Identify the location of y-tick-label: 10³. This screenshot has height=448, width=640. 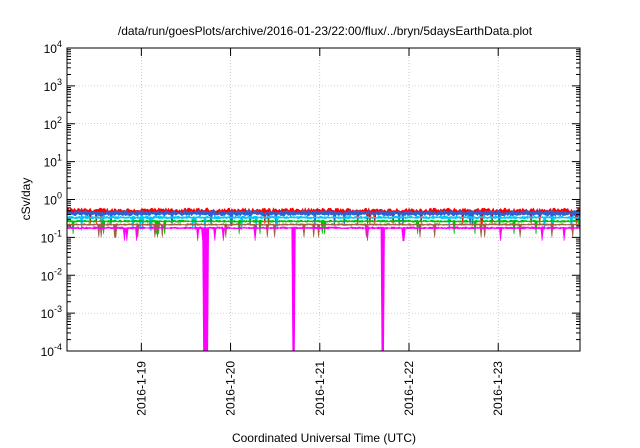
(53, 85).